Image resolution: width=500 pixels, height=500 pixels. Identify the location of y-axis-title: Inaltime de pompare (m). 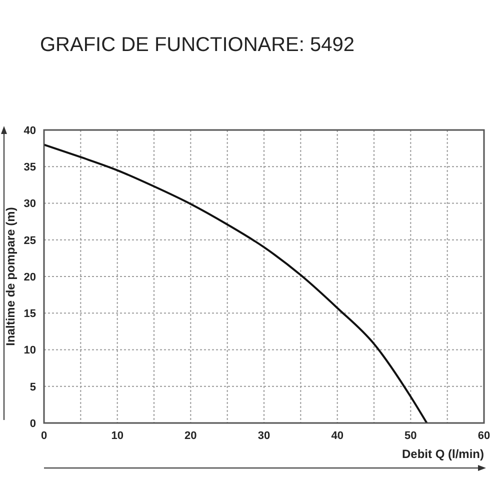
(10, 276).